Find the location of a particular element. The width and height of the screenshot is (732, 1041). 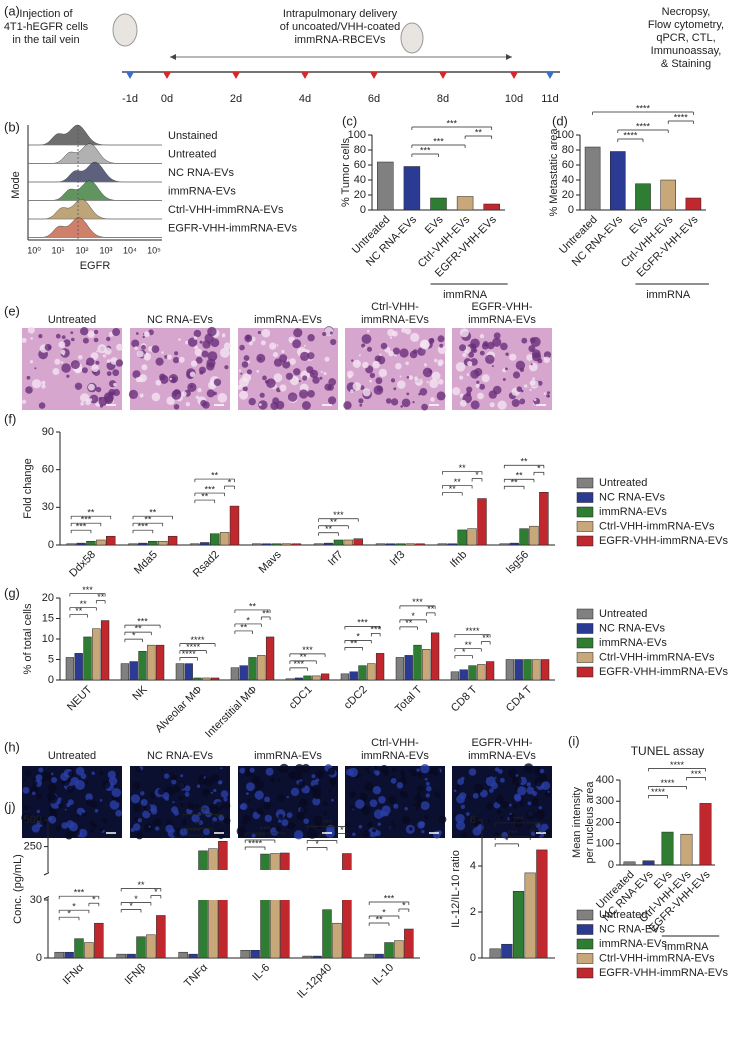

image-label: immRNA-EVs is located at coordinates (395, 320).